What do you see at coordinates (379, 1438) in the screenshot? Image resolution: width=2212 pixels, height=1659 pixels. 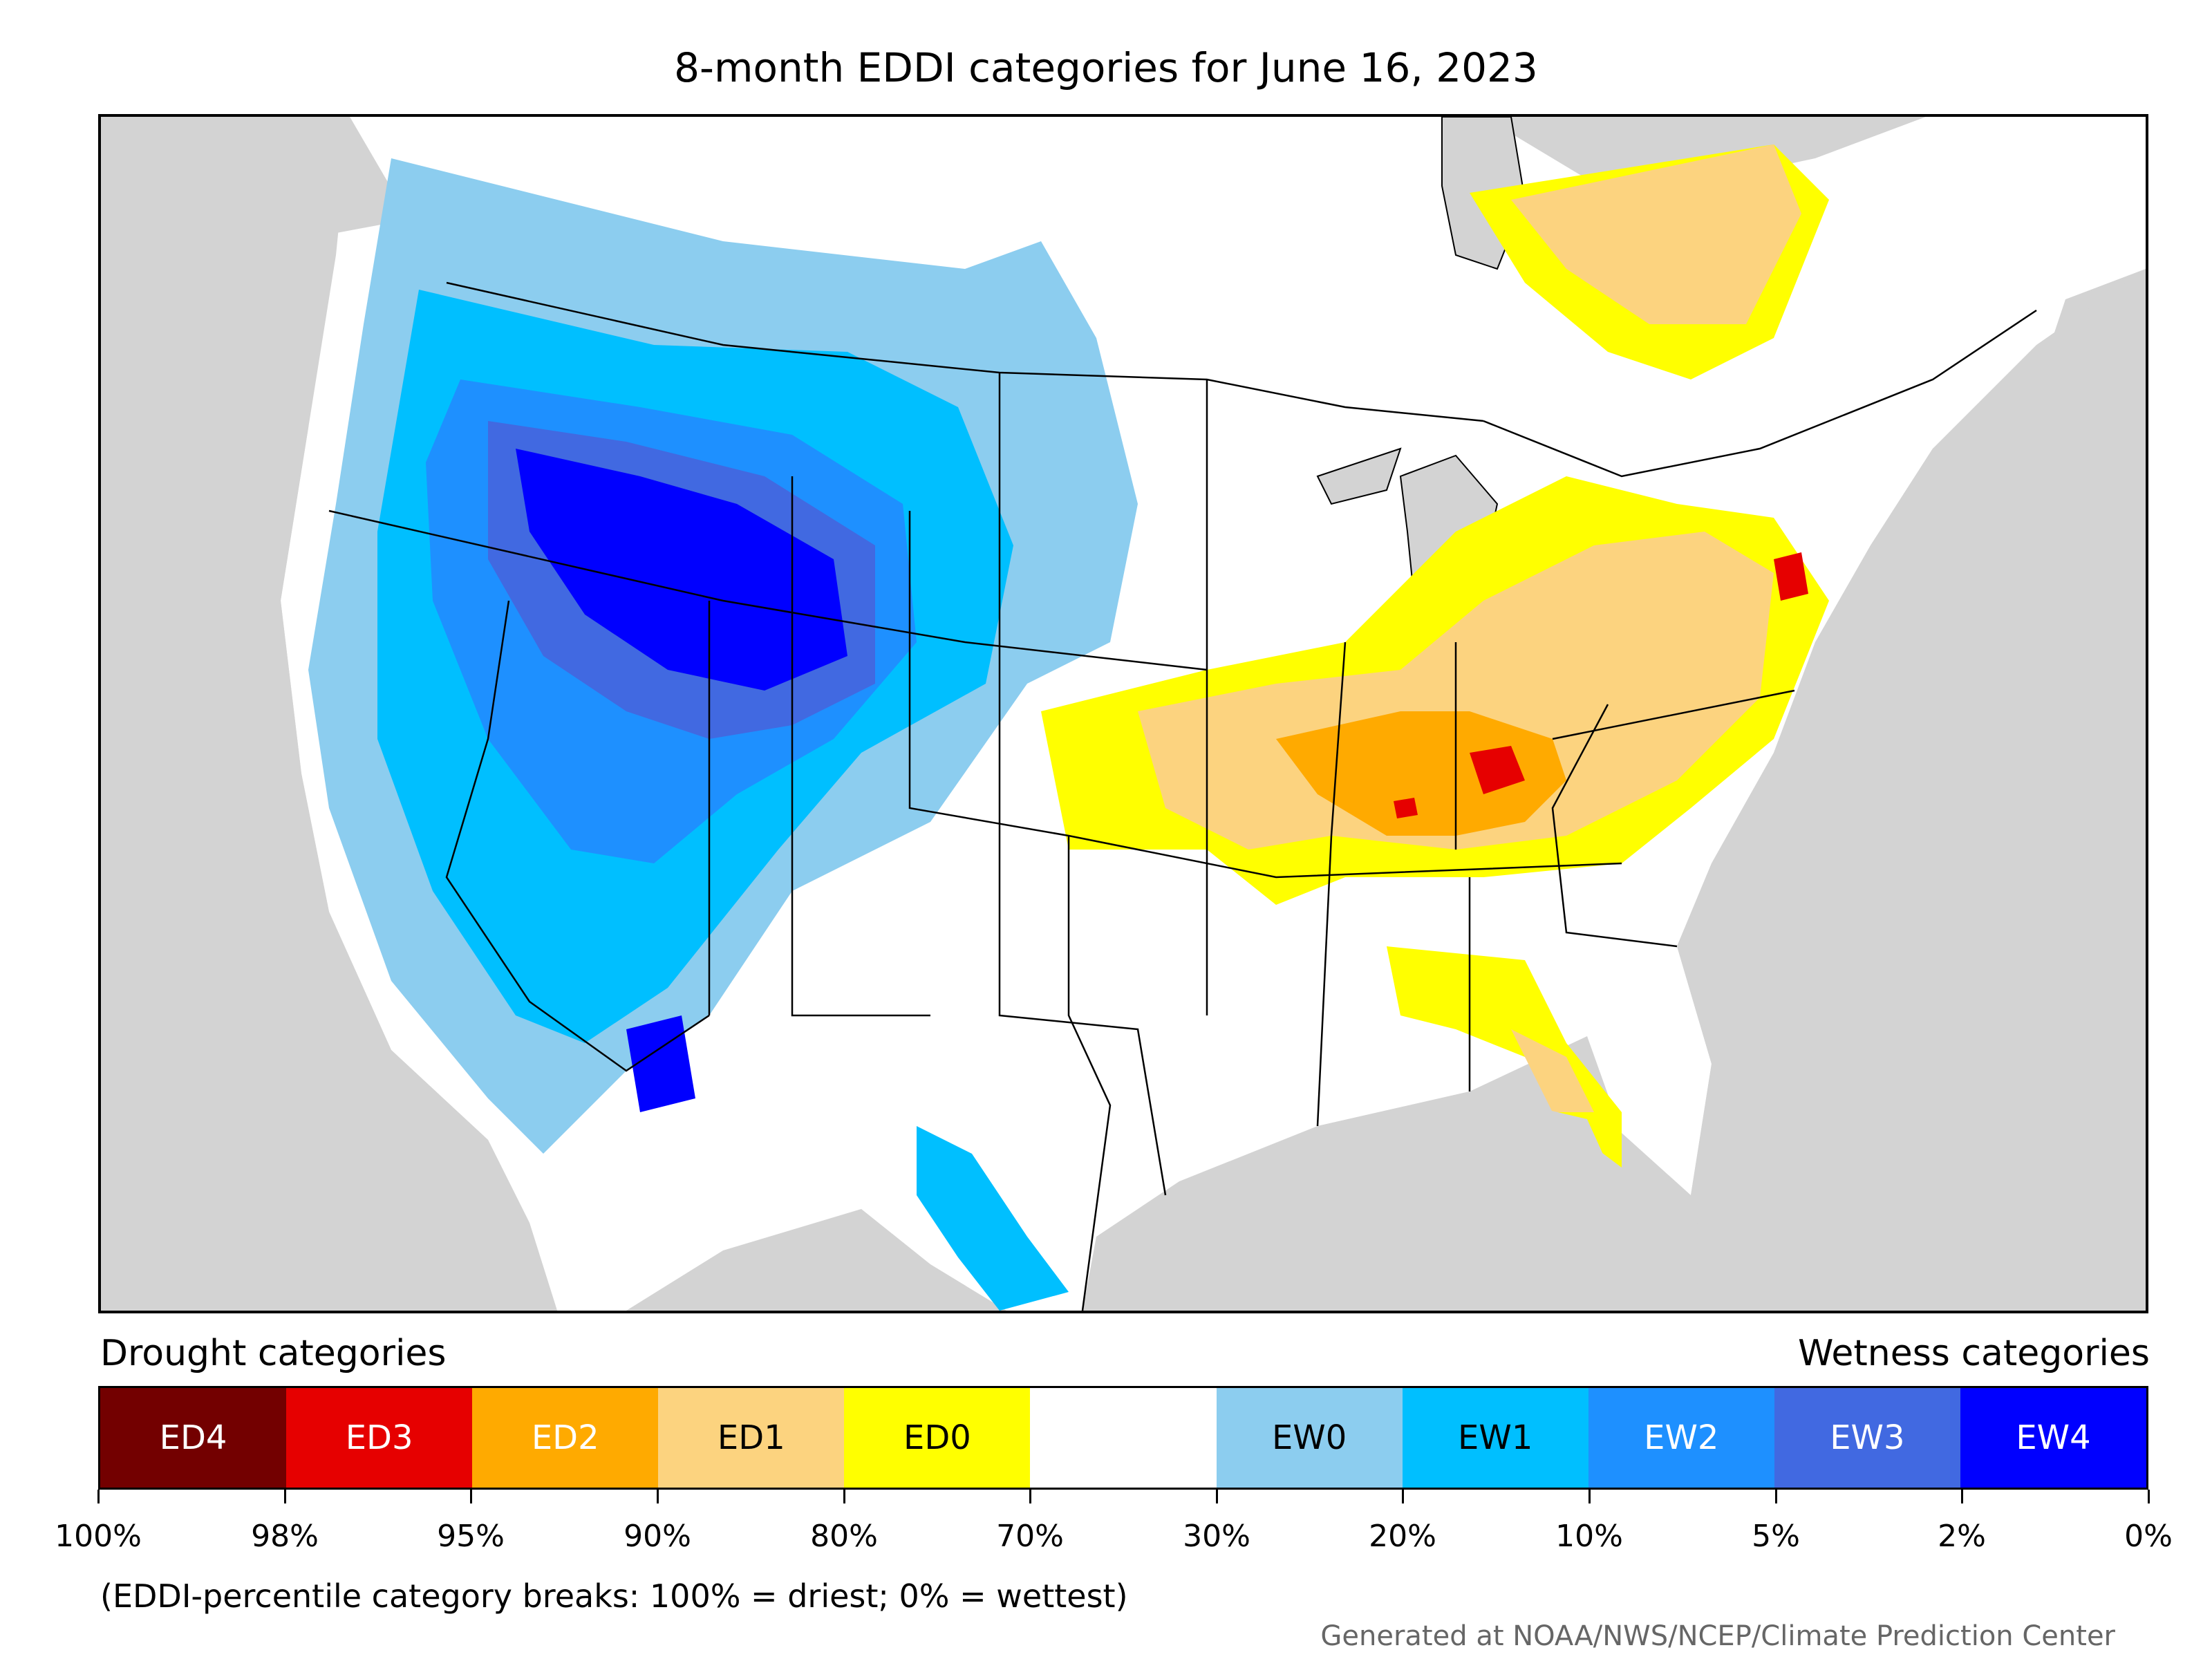 I see `colorbar-segment: ED3` at bounding box center [379, 1438].